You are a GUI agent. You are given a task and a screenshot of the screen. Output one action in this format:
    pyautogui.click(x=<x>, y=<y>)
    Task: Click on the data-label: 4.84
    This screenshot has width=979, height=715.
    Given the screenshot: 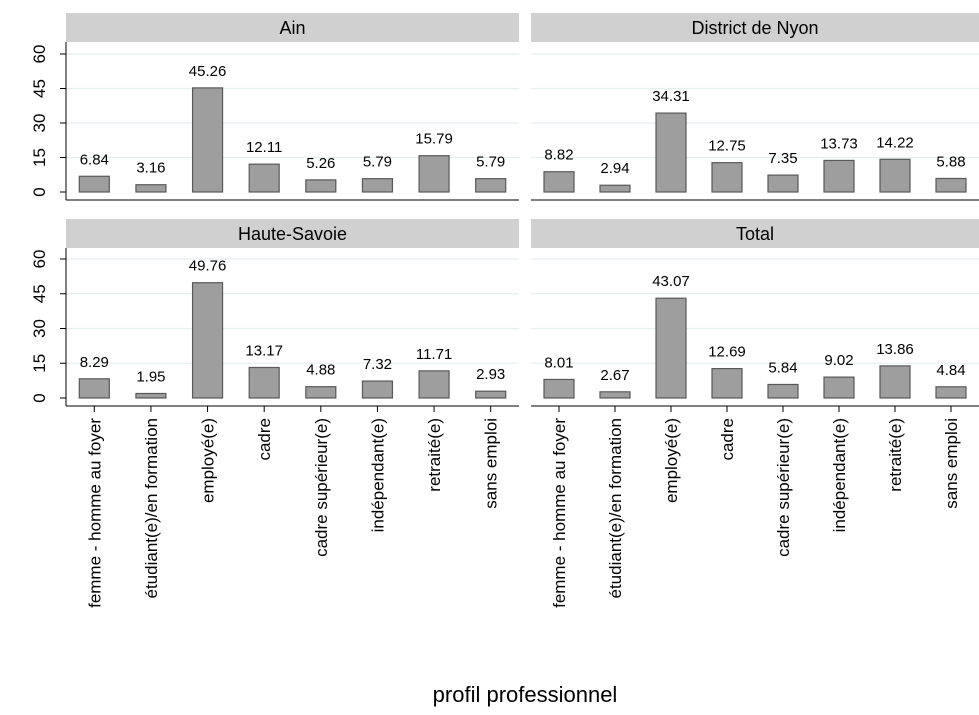 What is the action you would take?
    pyautogui.click(x=950, y=370)
    